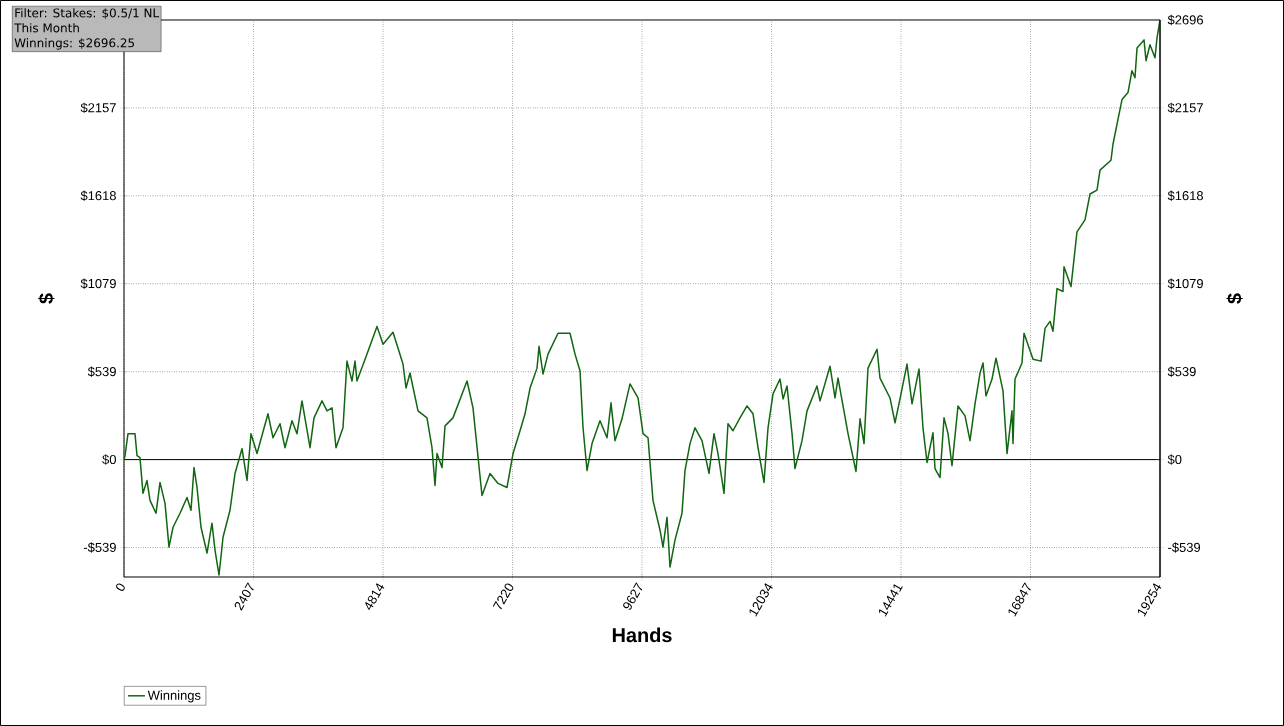 The width and height of the screenshot is (1284, 726). Describe the element at coordinates (46, 298) in the screenshot. I see `y-axis-title: $` at that location.